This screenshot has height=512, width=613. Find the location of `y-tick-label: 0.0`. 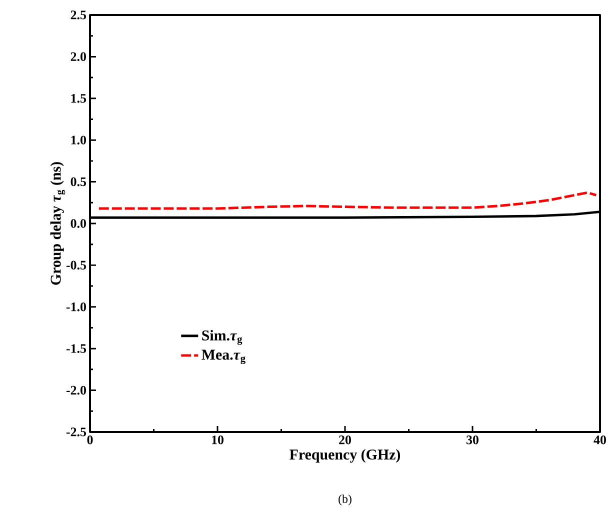

y-tick-label: 0.0 is located at coordinates (78, 223).